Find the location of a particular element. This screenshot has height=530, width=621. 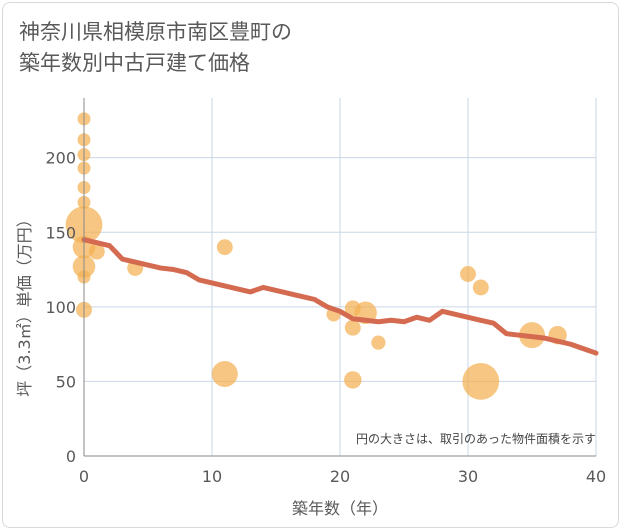

title-line-2: 築年数別中古戸建て価格 is located at coordinates (134, 63).